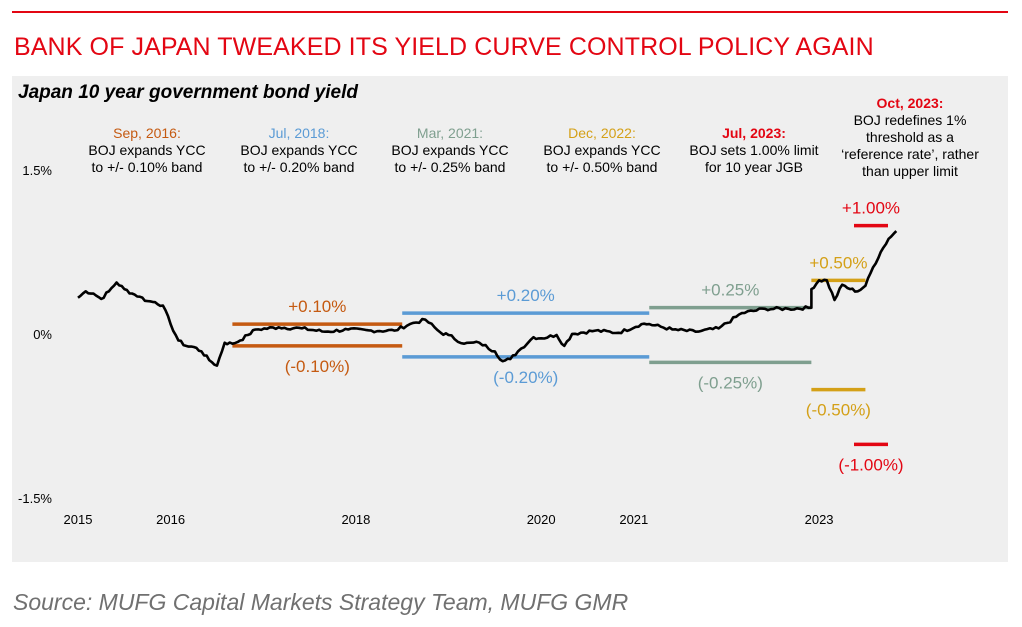  Describe the element at coordinates (633, 519) in the screenshot. I see `x-tick-label: 2021` at that location.